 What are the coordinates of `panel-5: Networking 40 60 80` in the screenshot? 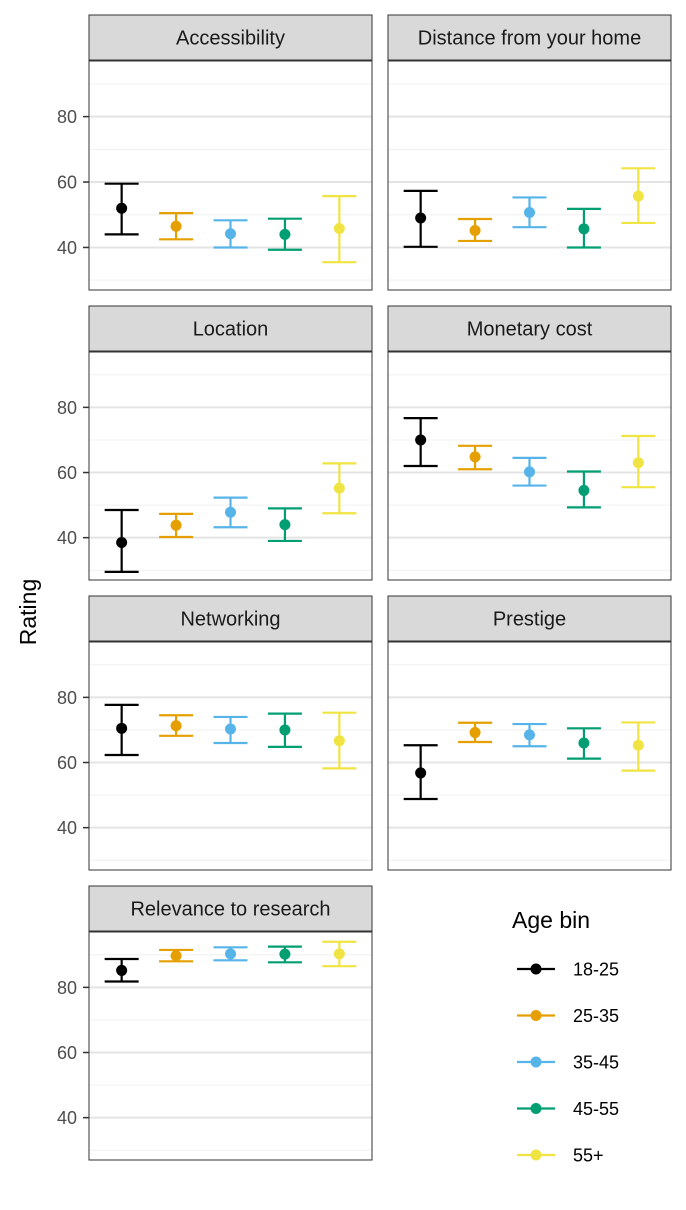 It's located at (215, 733).